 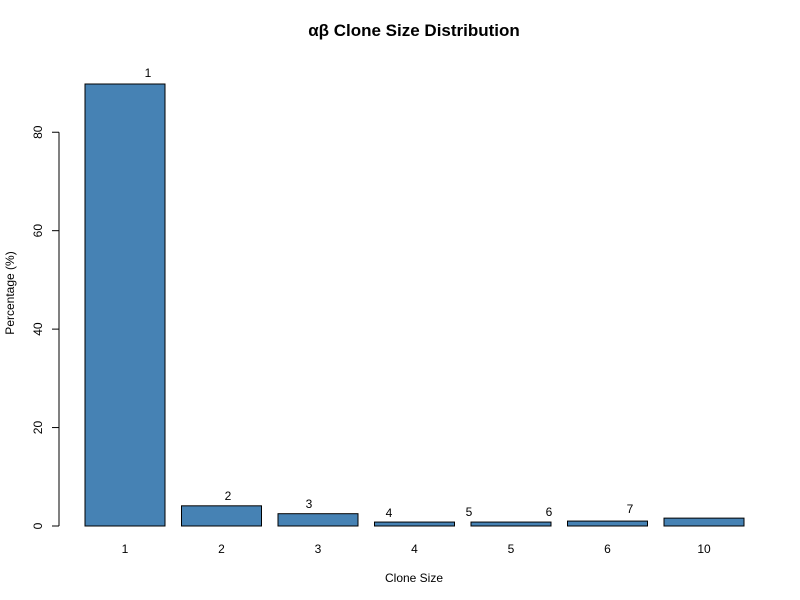 What do you see at coordinates (704, 549) in the screenshot?
I see `x-tick-label: 10` at bounding box center [704, 549].